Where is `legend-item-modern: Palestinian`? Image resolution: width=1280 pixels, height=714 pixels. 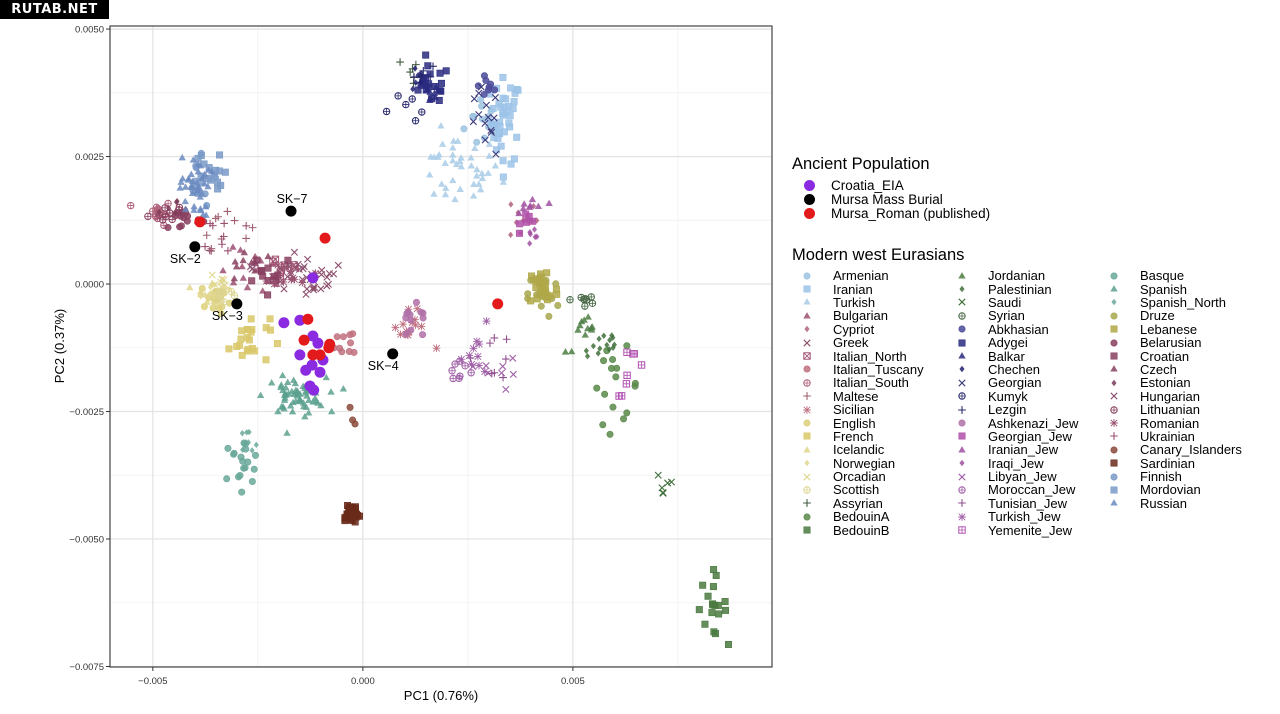
legend-item-modern: Palestinian is located at coordinates (1031, 289).